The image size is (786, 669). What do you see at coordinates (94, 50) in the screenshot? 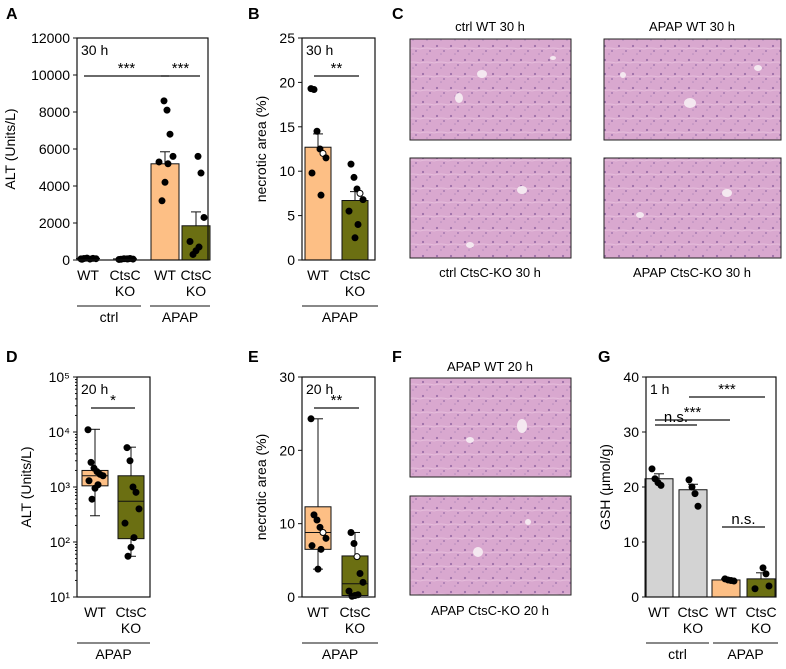
I see `time-annotation: 30 h` at bounding box center [94, 50].